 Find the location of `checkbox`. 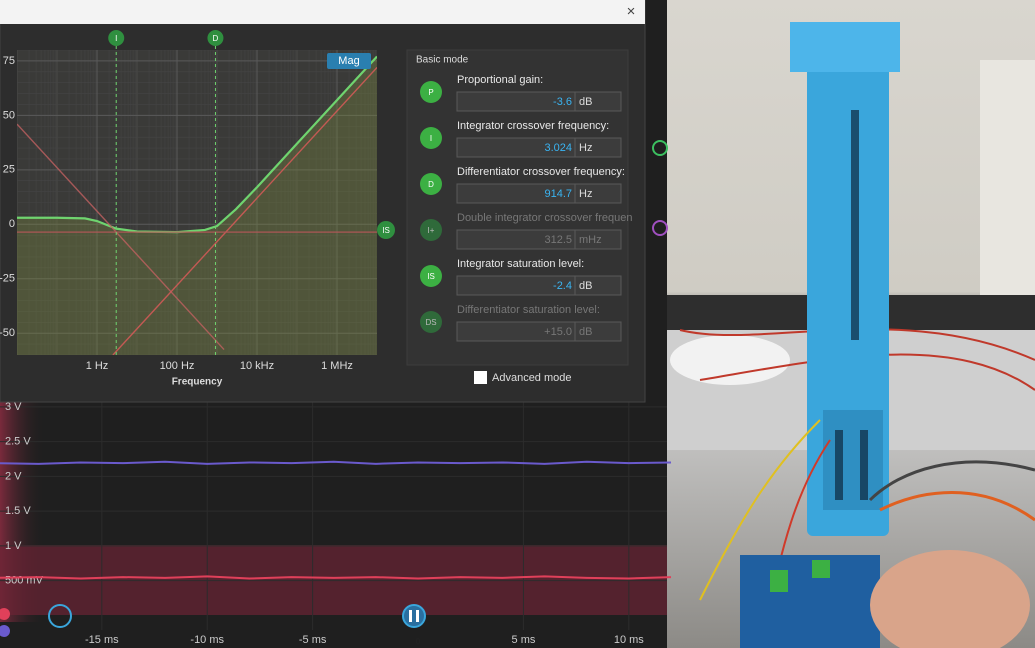

checkbox is located at coordinates (480, 377).